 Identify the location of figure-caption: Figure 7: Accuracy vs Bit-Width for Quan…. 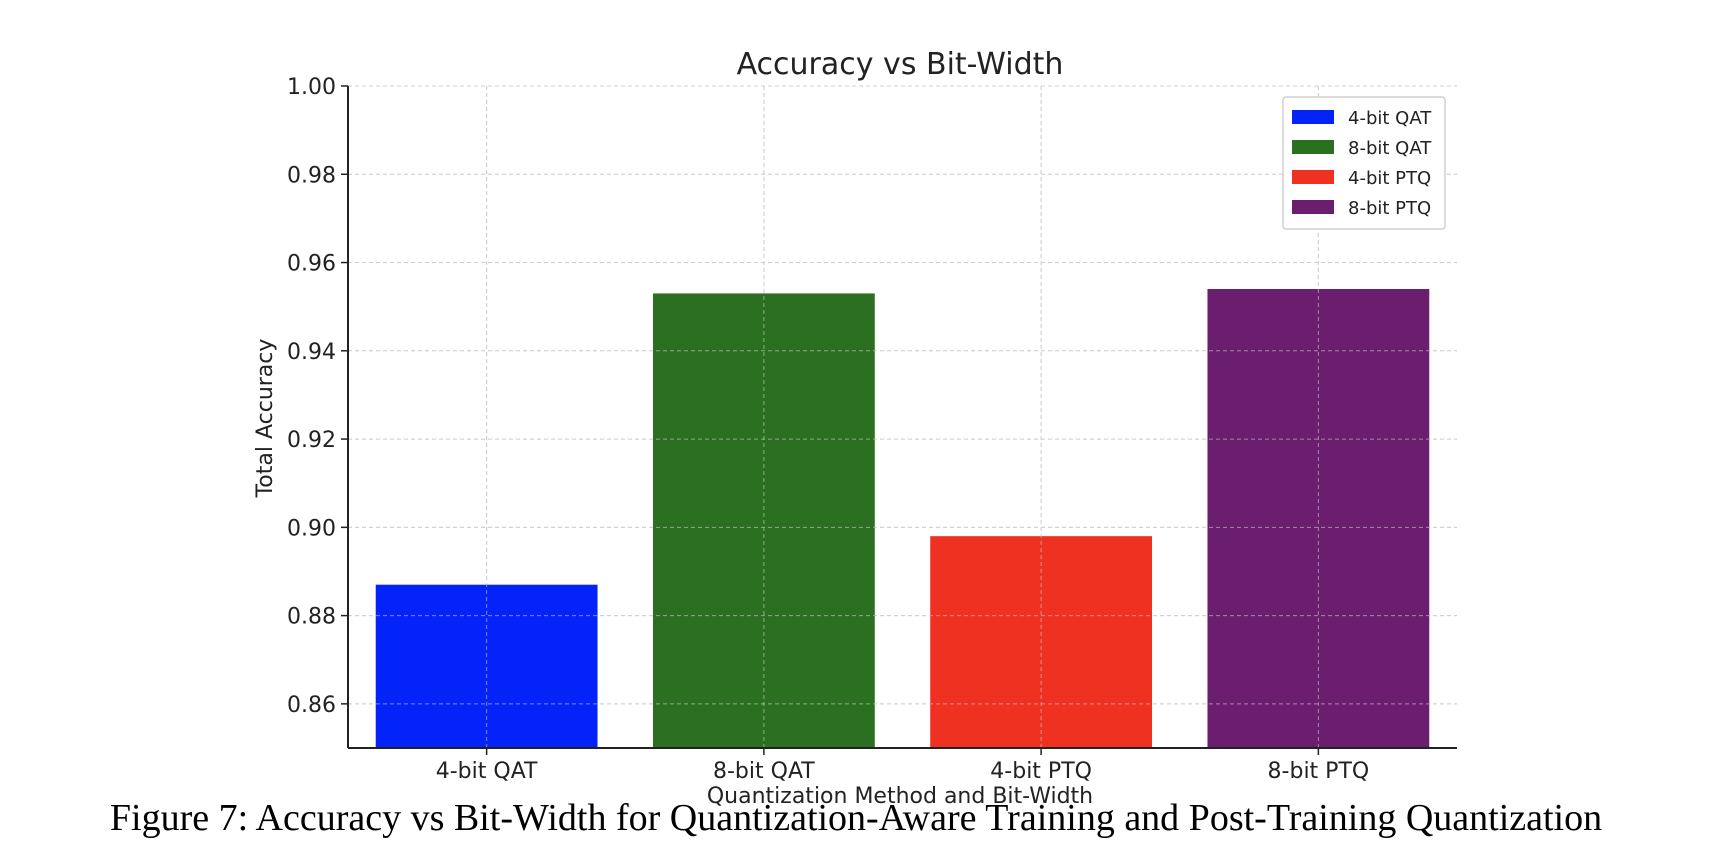
(856, 818).